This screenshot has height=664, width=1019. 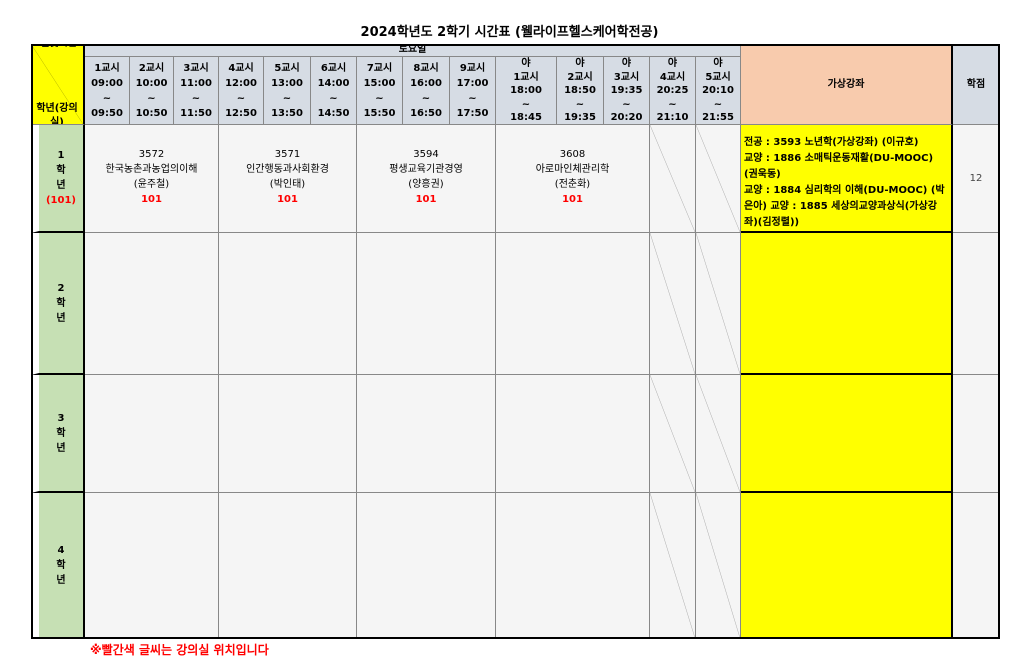 What do you see at coordinates (672, 90) in the screenshot?
I see `cell-text: 20:25` at bounding box center [672, 90].